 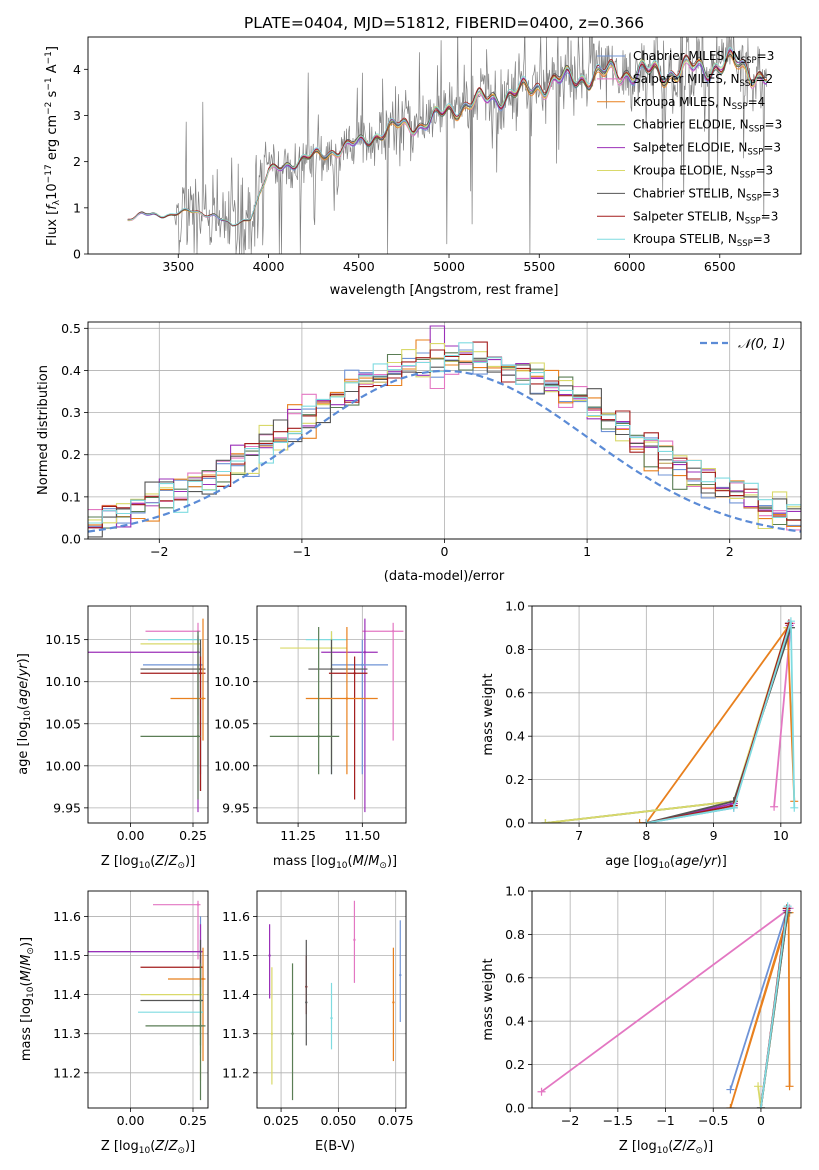 What do you see at coordinates (702, 240) in the screenshot?
I see `legend-entry: Kroupa STELIB, NSSP=3` at bounding box center [702, 240].